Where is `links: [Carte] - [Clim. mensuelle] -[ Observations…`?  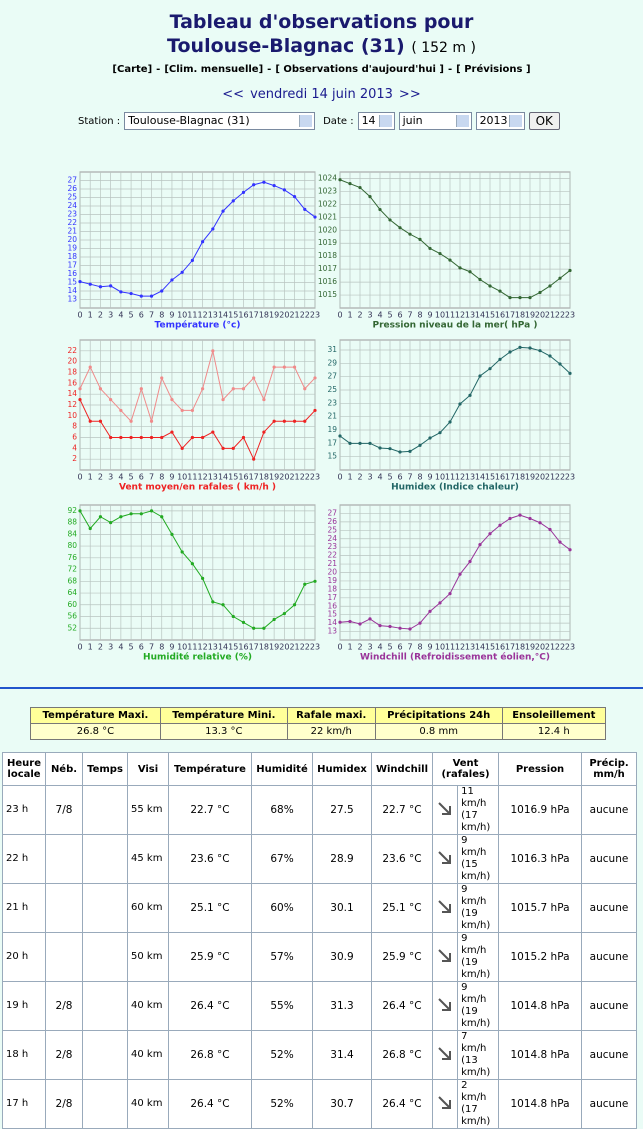 links: [Carte] - [Clim. mensuelle] -[ Observations… is located at coordinates (321, 69).